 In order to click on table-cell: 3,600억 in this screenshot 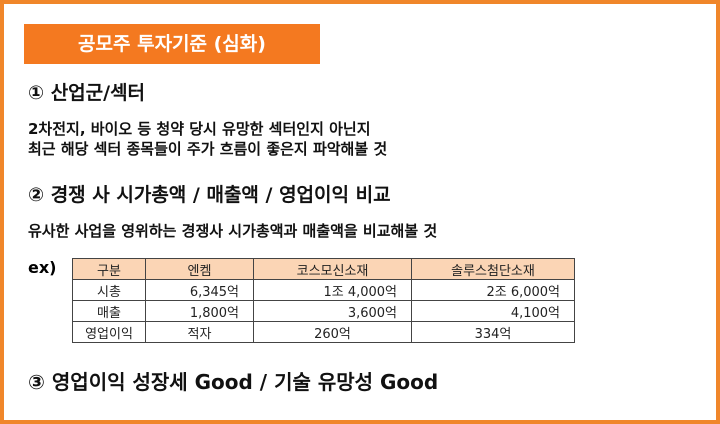, I will do `click(332, 311)`.